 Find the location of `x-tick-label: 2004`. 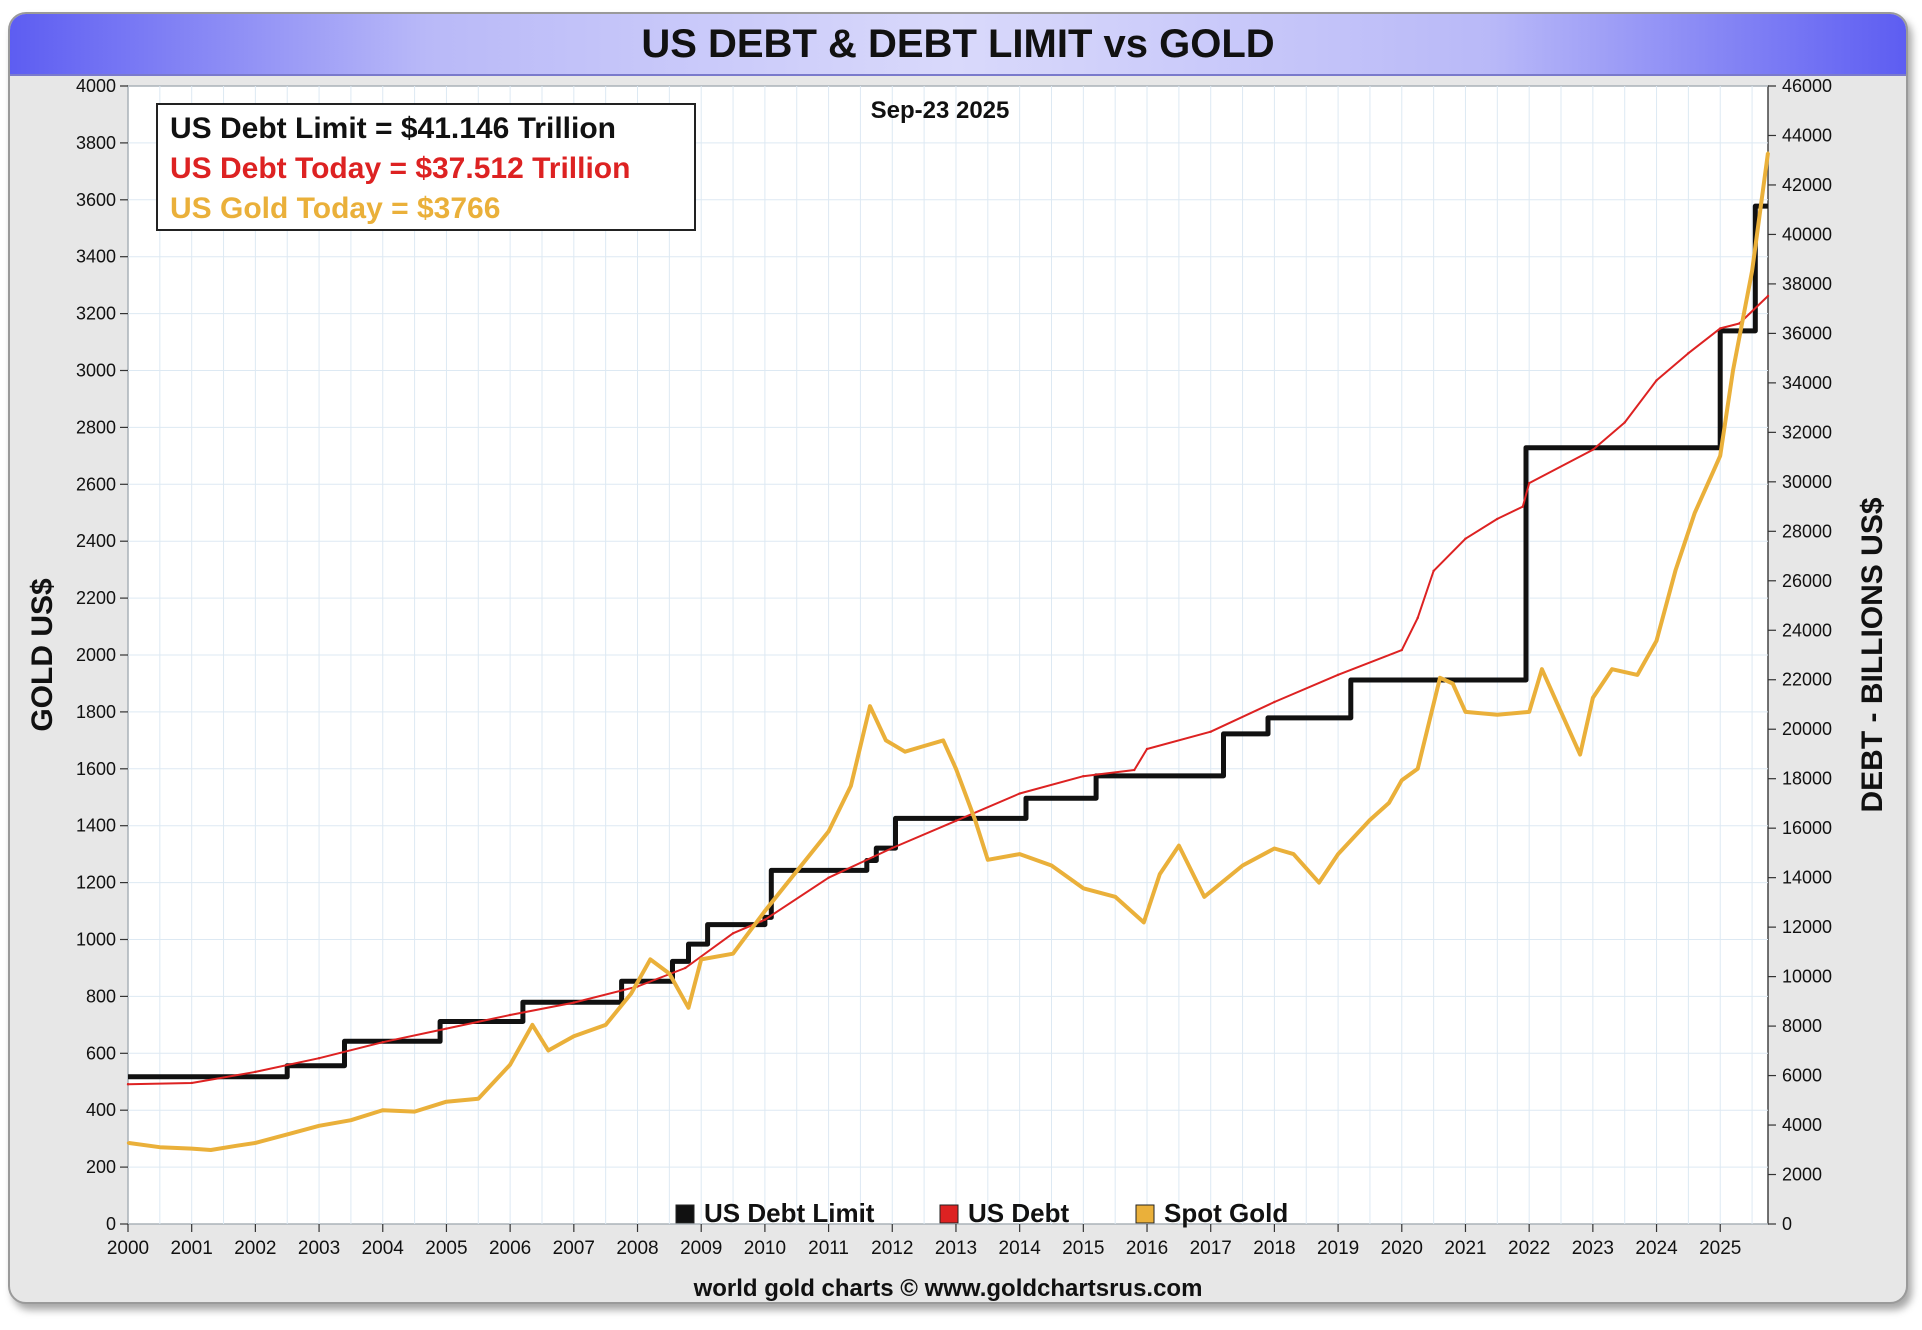

x-tick-label: 2004 is located at coordinates (383, 1248).